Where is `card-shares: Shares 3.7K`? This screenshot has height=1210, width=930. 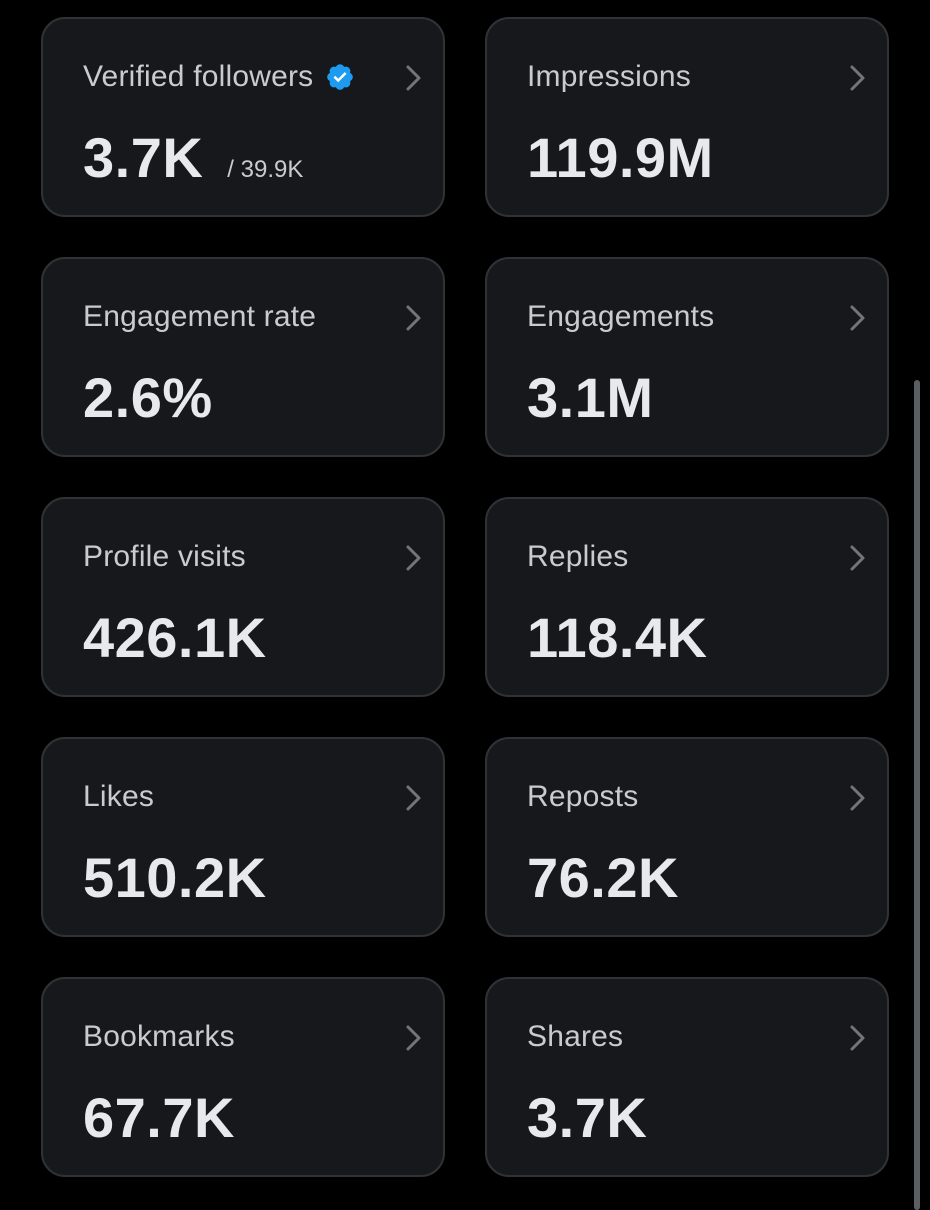 card-shares: Shares 3.7K is located at coordinates (687, 1077).